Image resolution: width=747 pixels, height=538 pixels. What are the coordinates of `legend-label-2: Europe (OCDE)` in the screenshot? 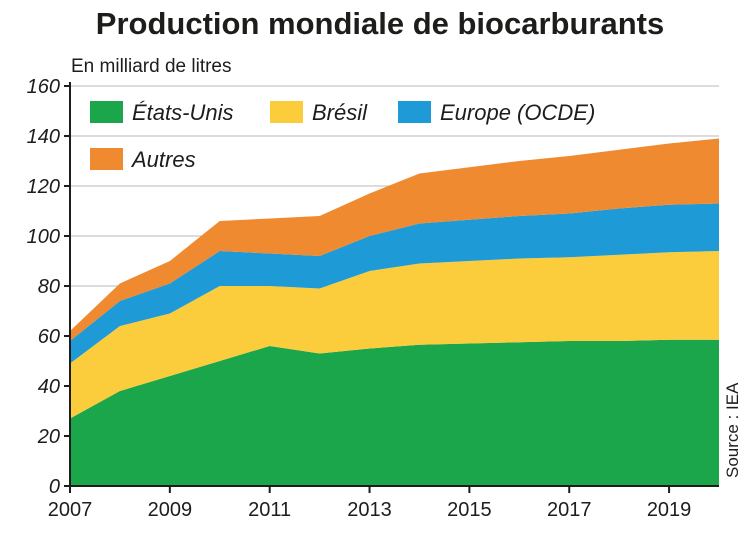 It's located at (517, 112).